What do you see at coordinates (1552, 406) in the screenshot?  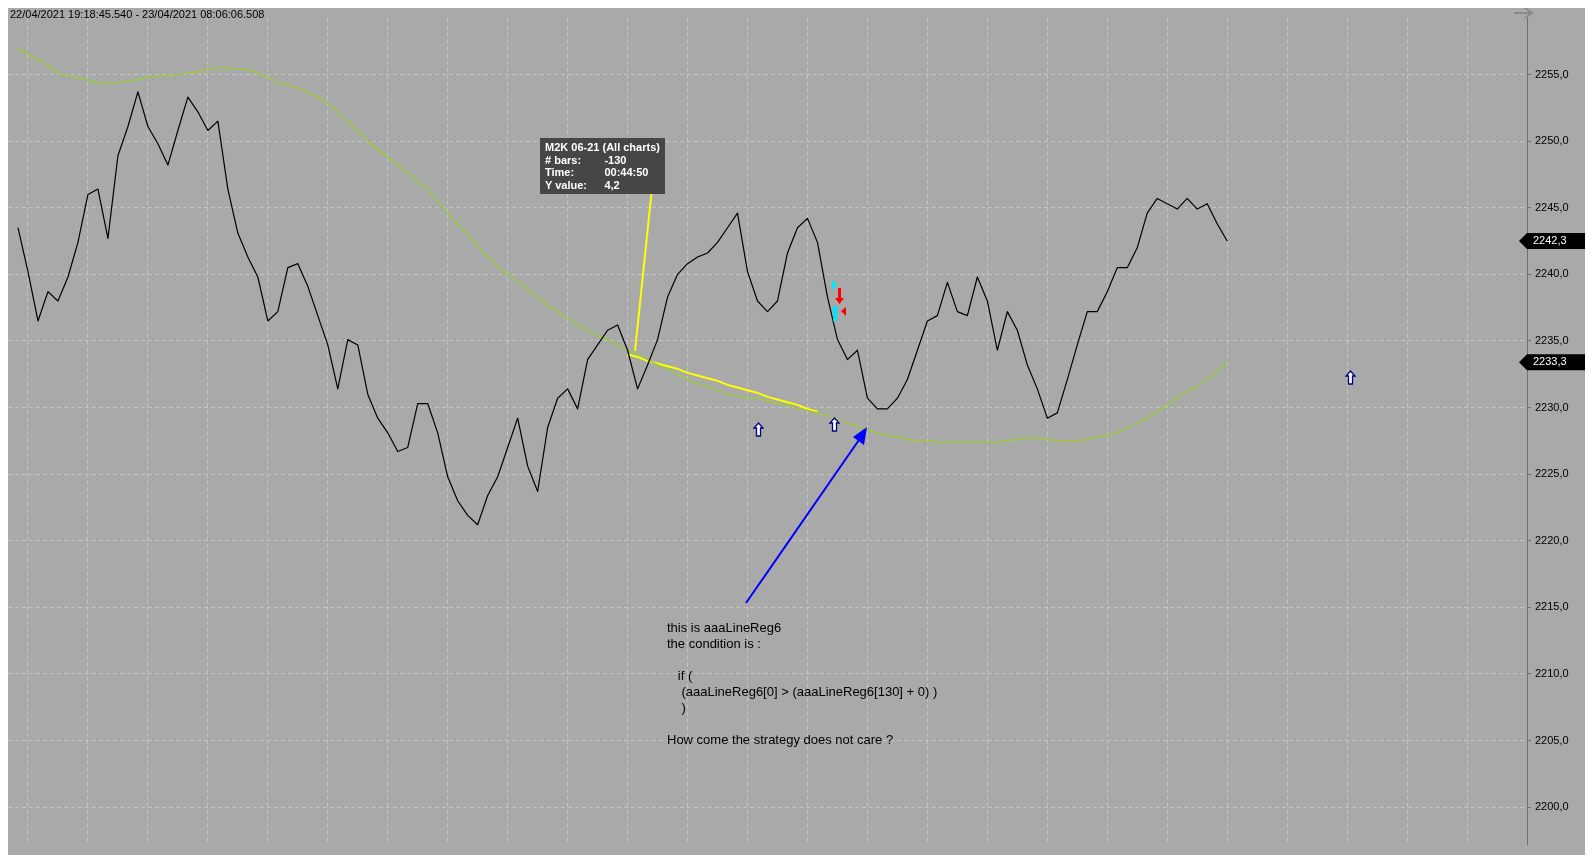 I see `y-tick-label: 2230,0` at bounding box center [1552, 406].